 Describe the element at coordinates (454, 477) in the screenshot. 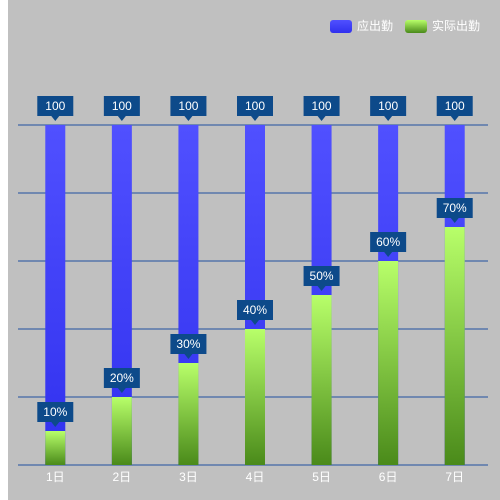

I see `x-tick-label: 7日` at that location.